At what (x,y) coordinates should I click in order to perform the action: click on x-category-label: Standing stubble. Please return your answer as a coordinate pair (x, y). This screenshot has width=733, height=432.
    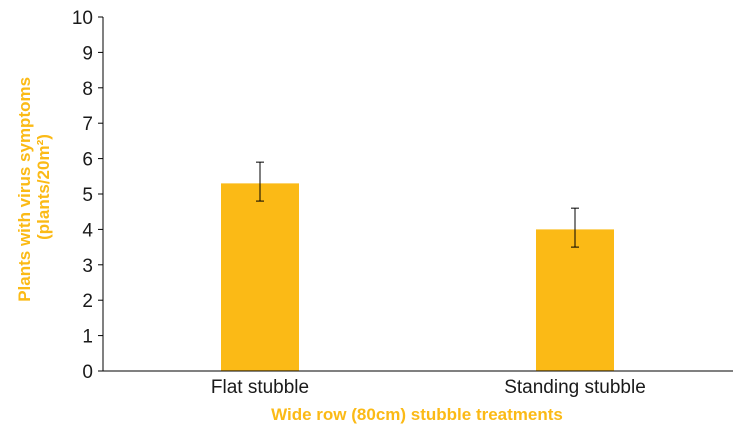
    Looking at the image, I should click on (575, 387).